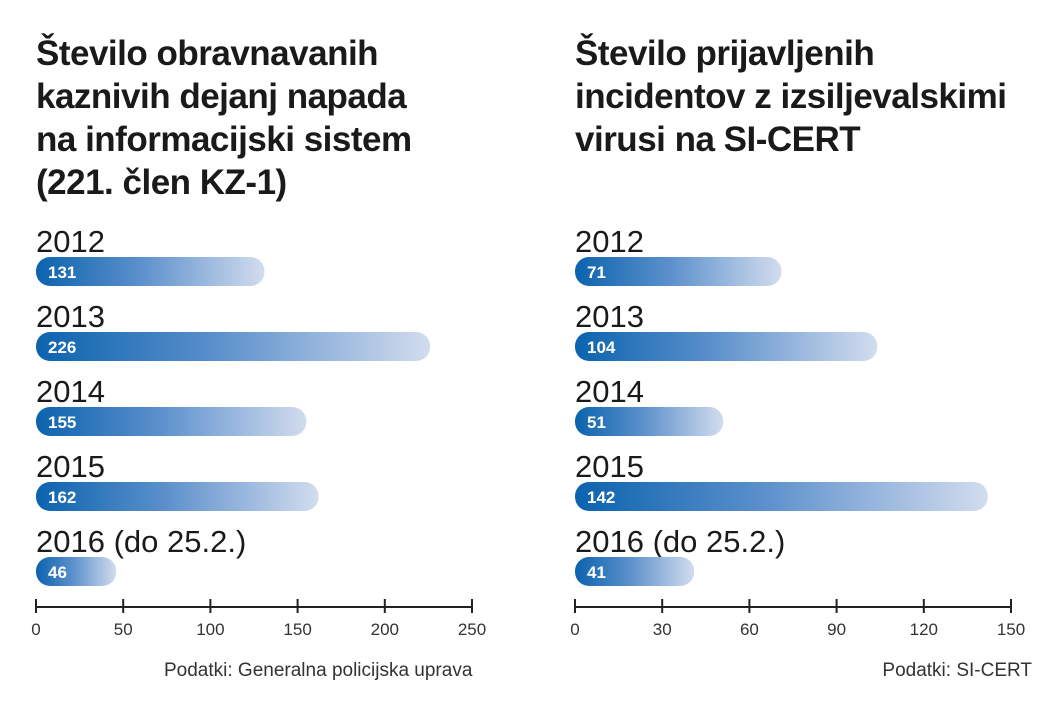  Describe the element at coordinates (662, 629) in the screenshot. I see `x-tick-label: 30` at that location.